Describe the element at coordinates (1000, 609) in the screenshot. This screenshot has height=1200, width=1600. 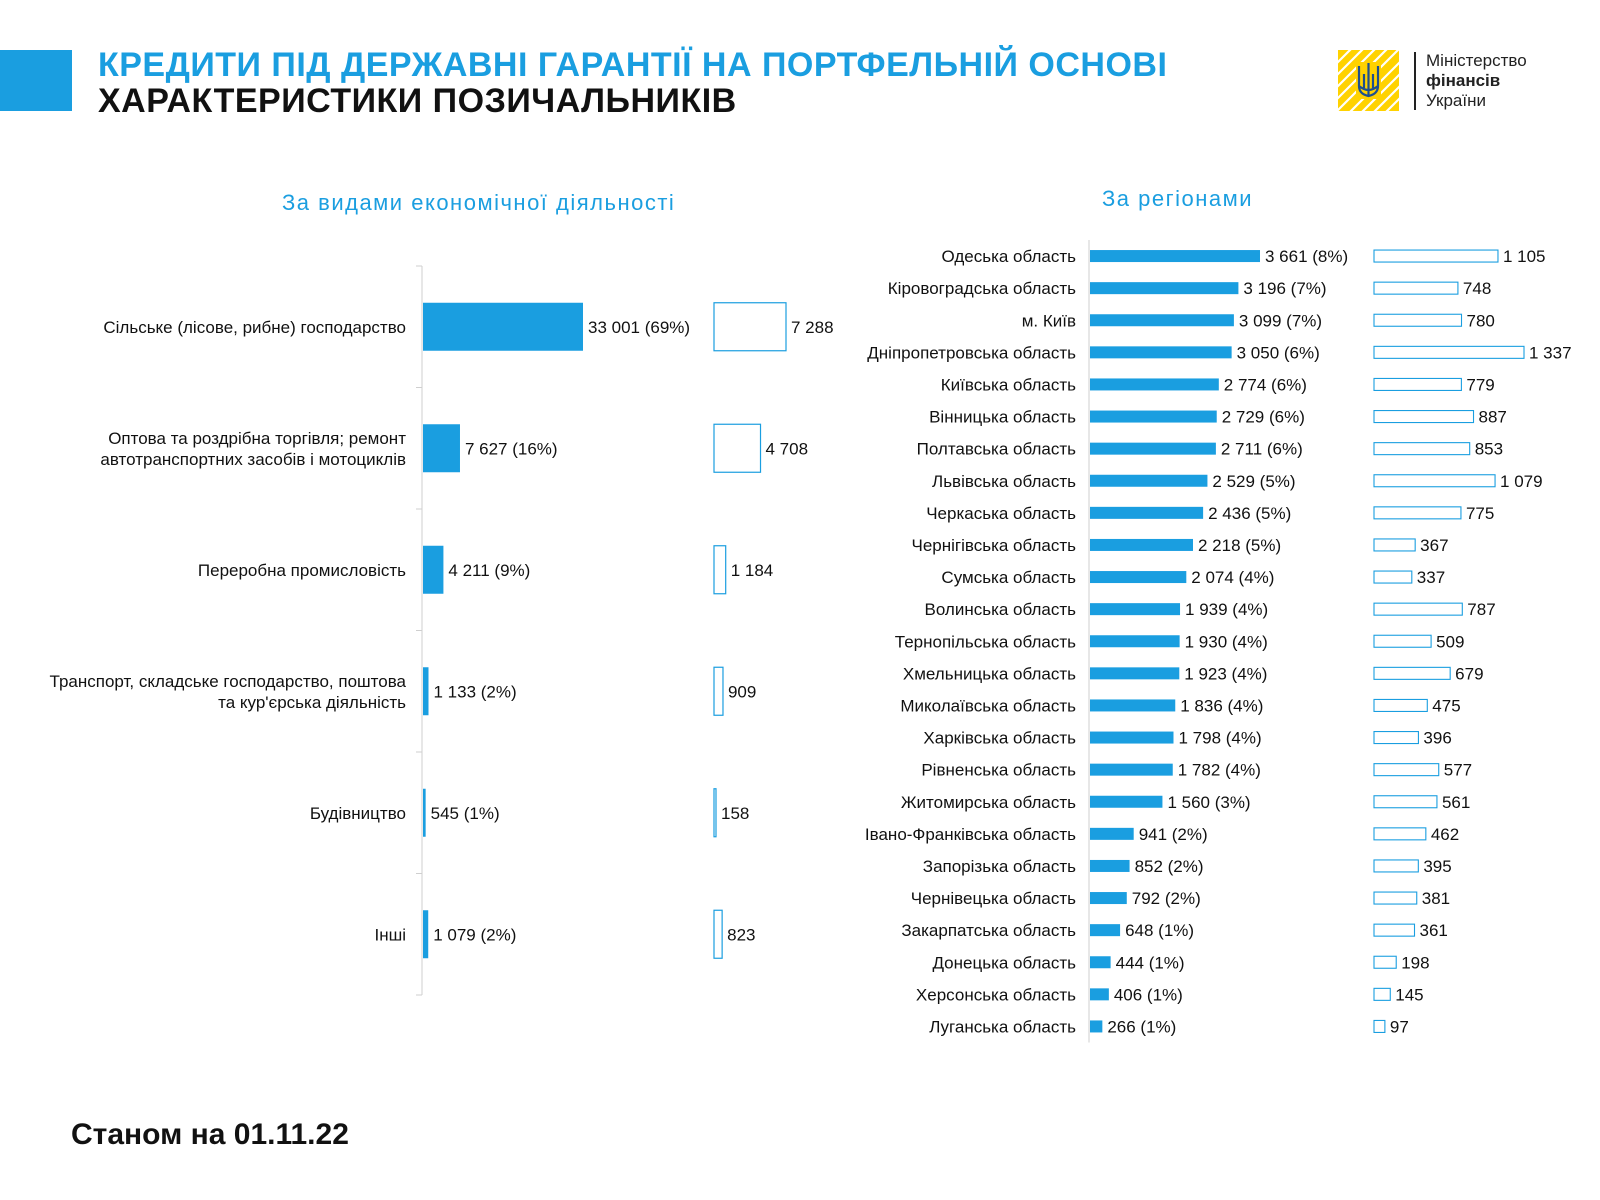
I see `regions-category-label: Волинська область` at that location.